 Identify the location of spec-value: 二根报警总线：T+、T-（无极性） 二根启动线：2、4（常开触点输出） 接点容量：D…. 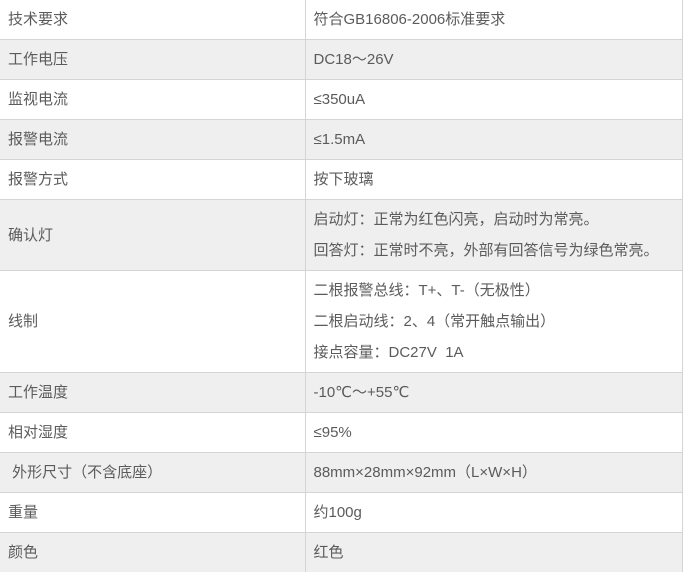
(494, 321).